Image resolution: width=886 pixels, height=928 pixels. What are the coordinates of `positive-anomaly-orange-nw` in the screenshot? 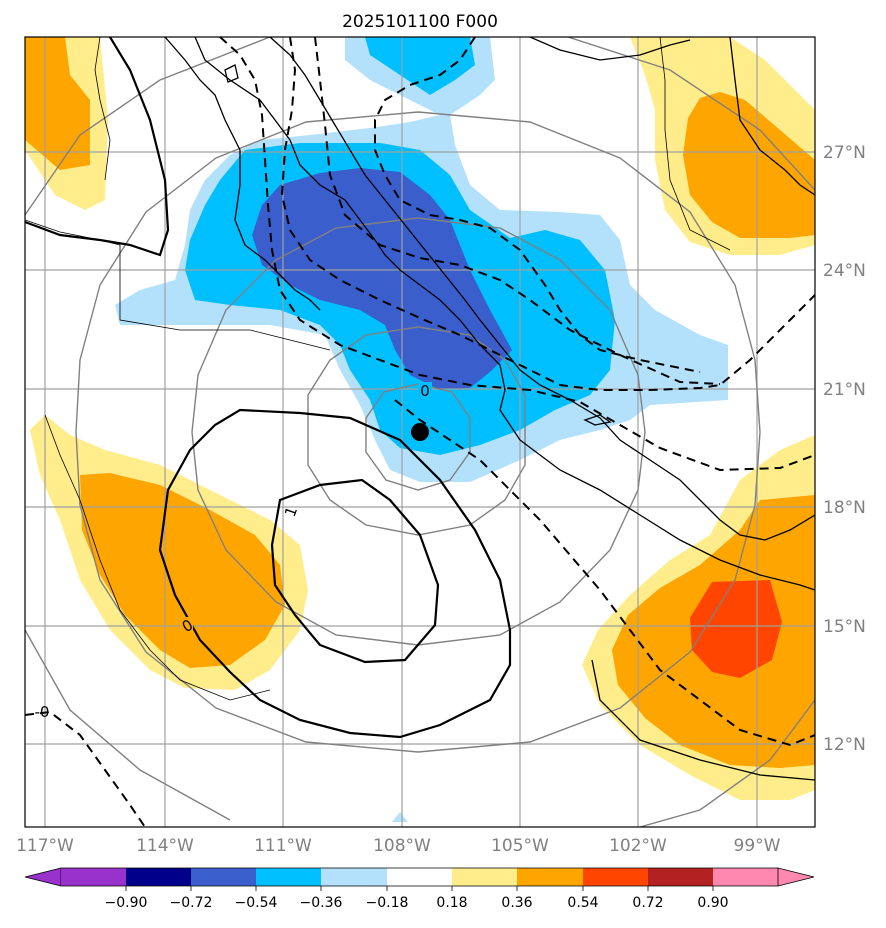 It's located at (57, 103).